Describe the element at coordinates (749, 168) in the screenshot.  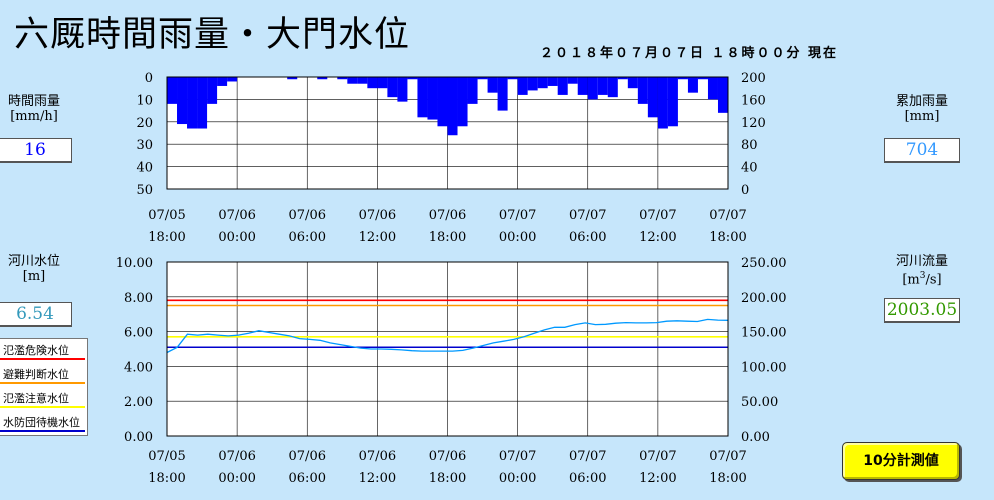
I see `rain-y-right-tick: 40` at that location.